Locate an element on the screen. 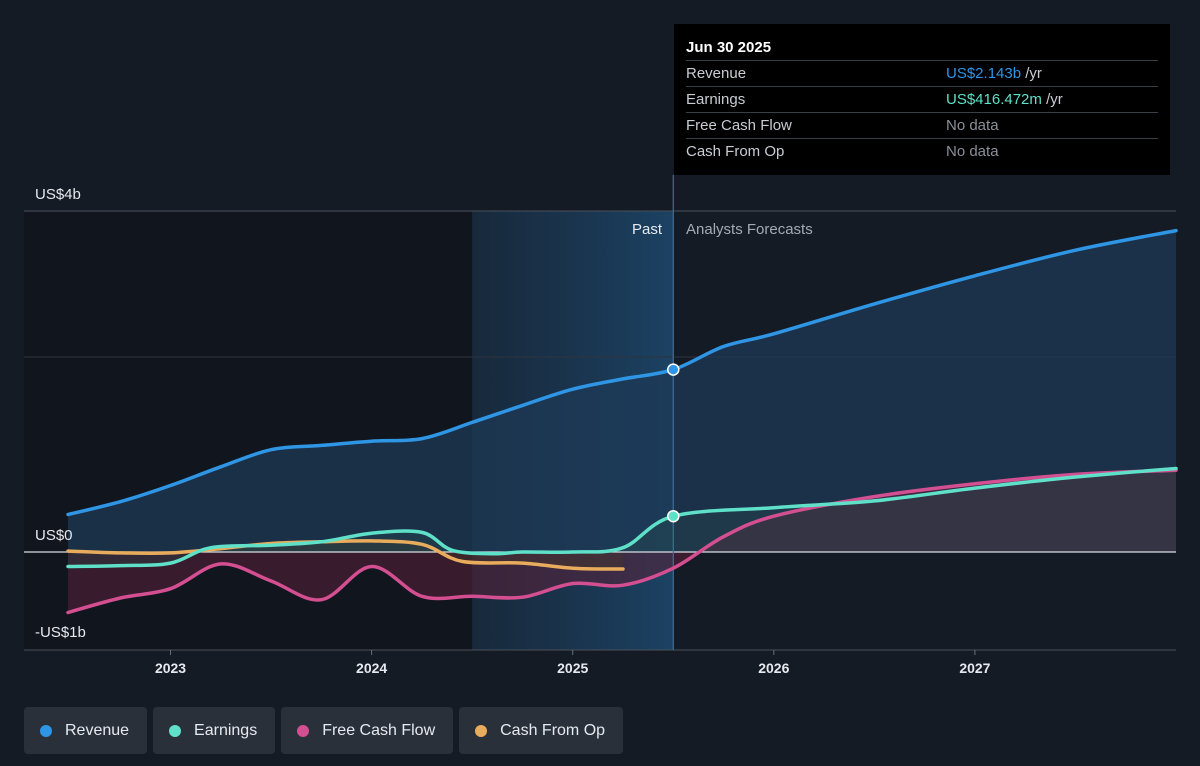  x-tick-label: 2026 is located at coordinates (773, 668).